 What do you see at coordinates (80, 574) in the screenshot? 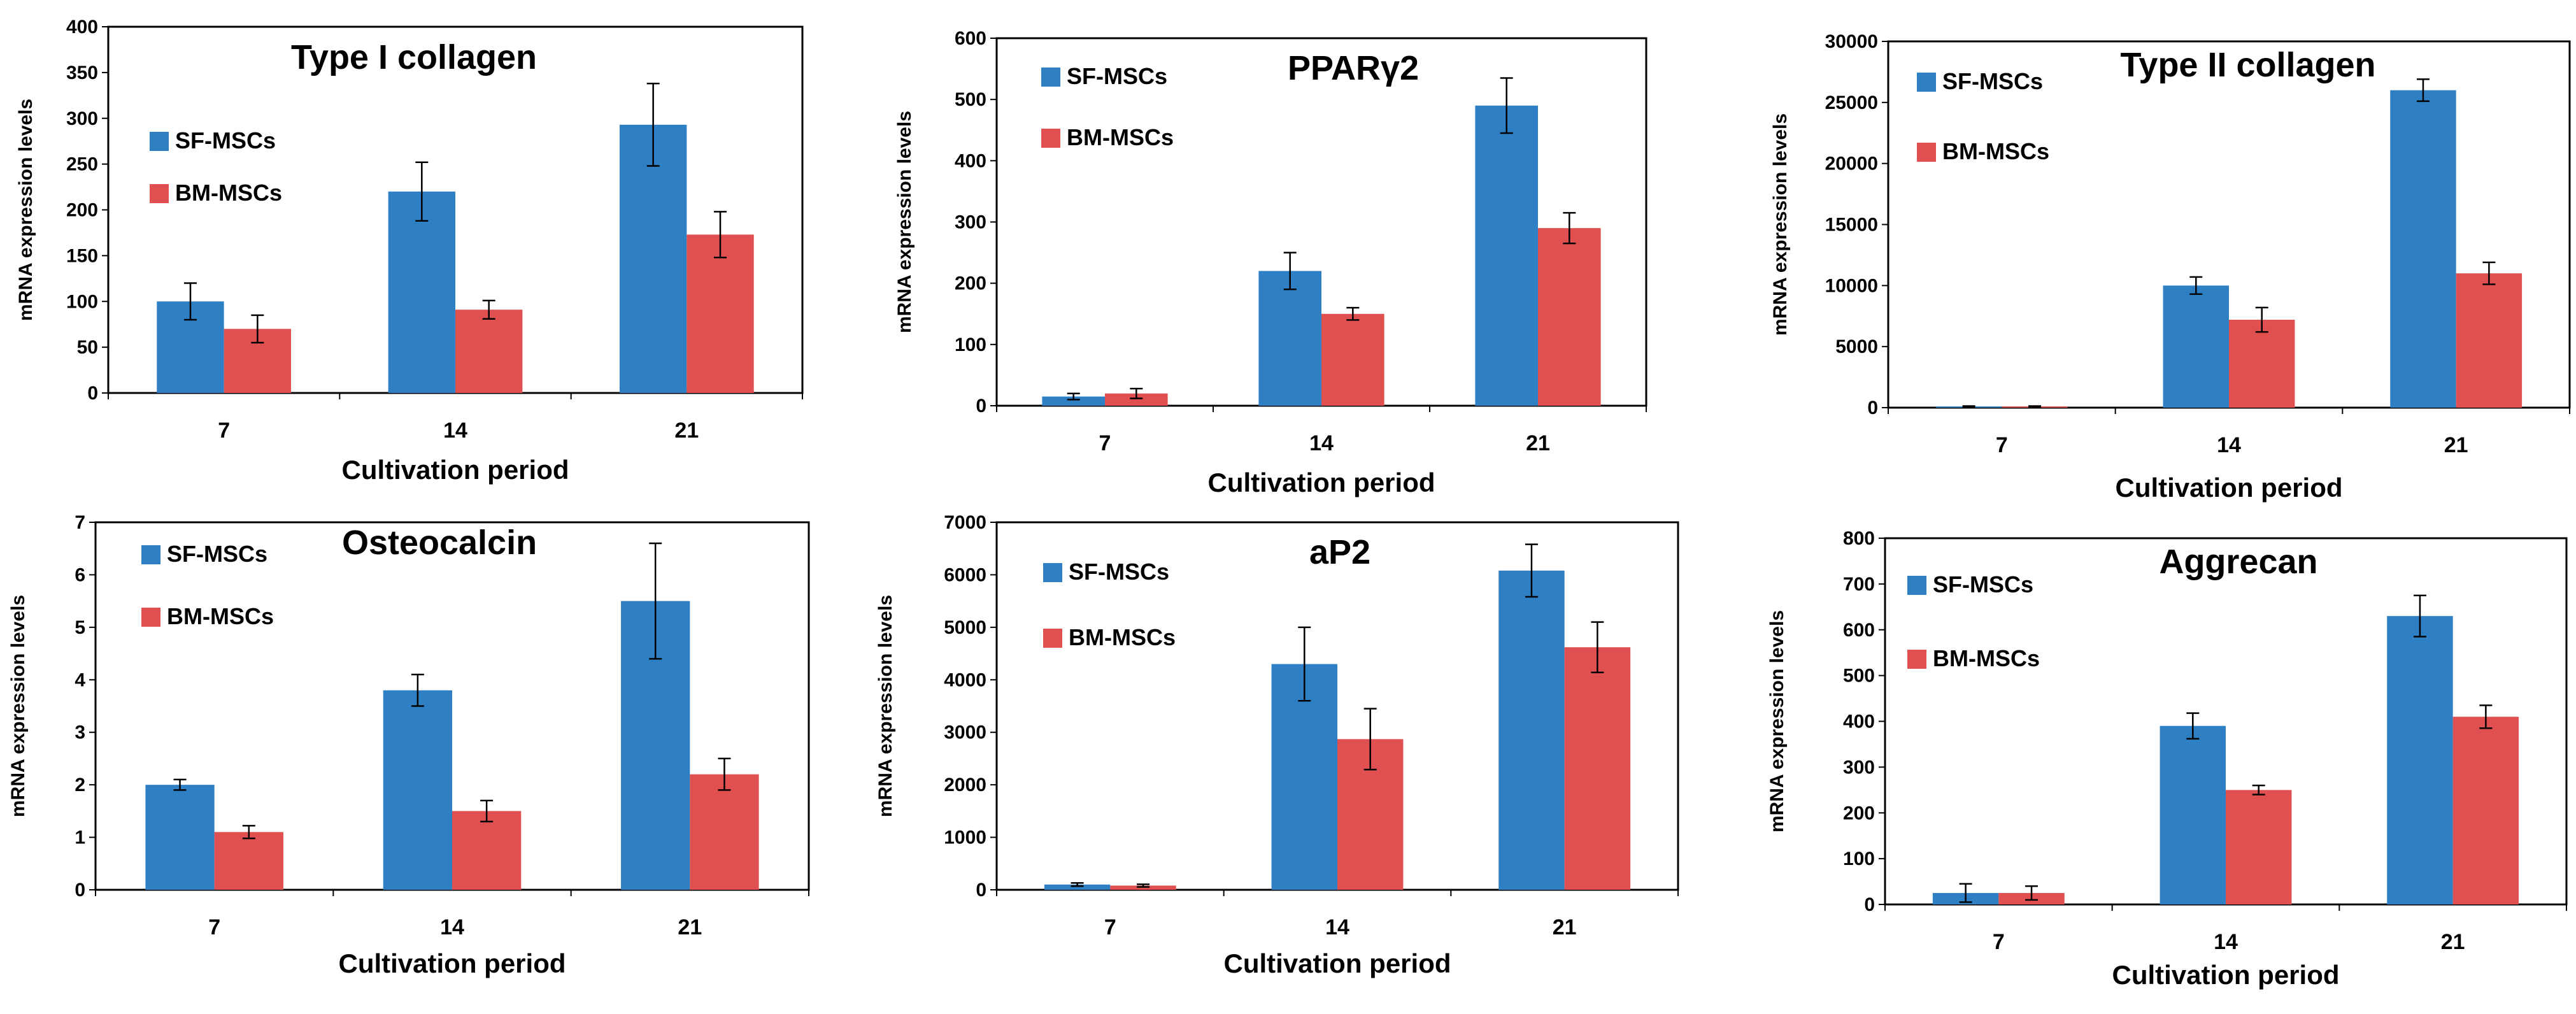
I see `y-tick-label: 6` at bounding box center [80, 574].